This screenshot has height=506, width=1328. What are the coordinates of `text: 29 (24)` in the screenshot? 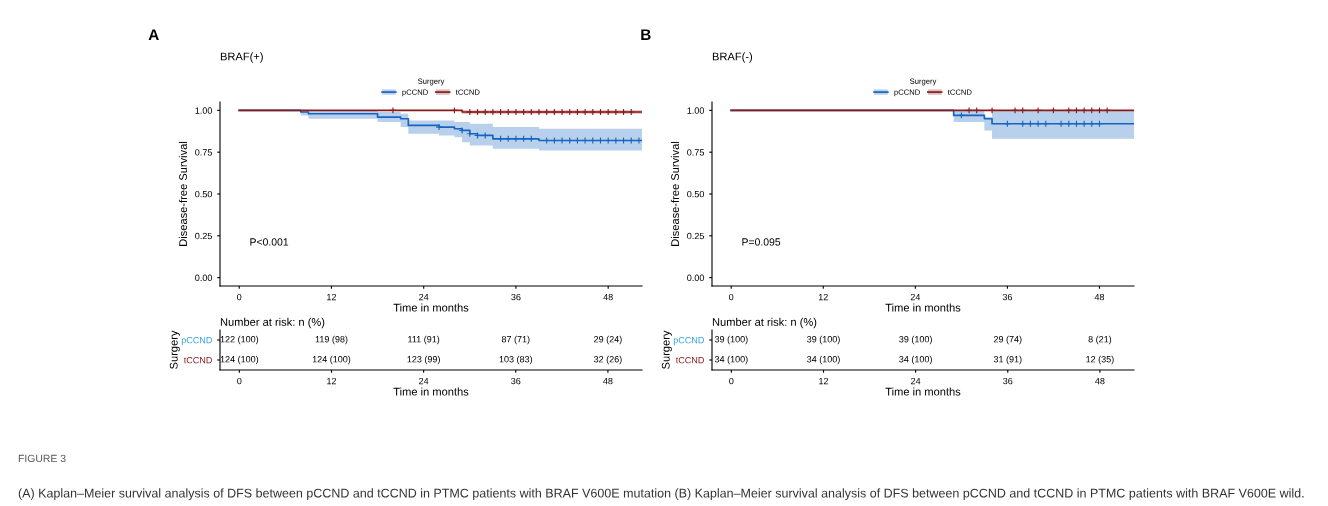 It's located at (608, 340).